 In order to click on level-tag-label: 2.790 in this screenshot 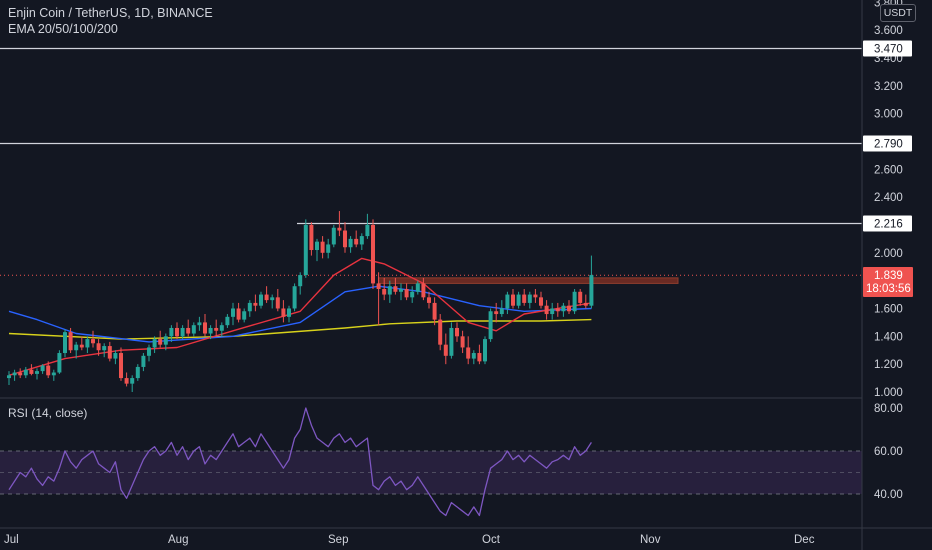, I will do `click(888, 145)`.